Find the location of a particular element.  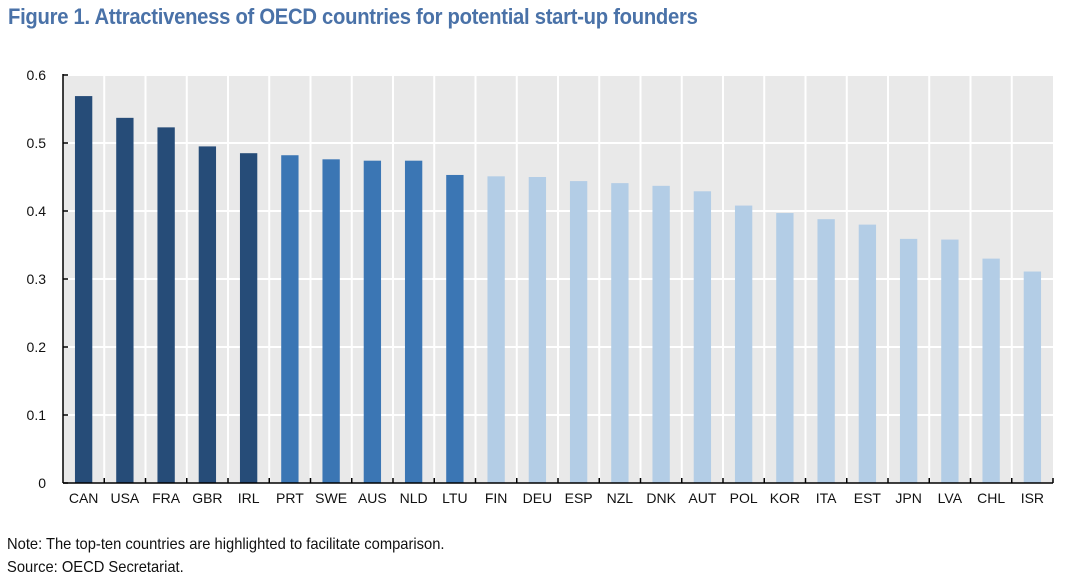

bar-irl is located at coordinates (248, 318).